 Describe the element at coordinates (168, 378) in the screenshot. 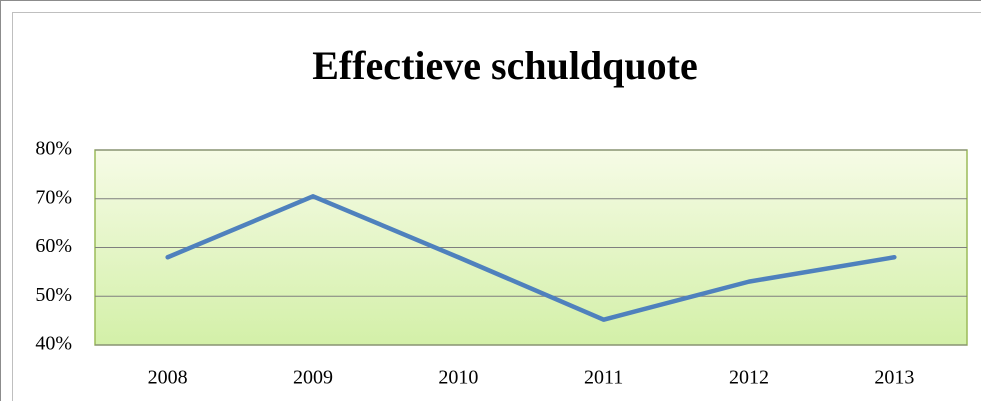

I see `x-tick-label: 2008` at that location.